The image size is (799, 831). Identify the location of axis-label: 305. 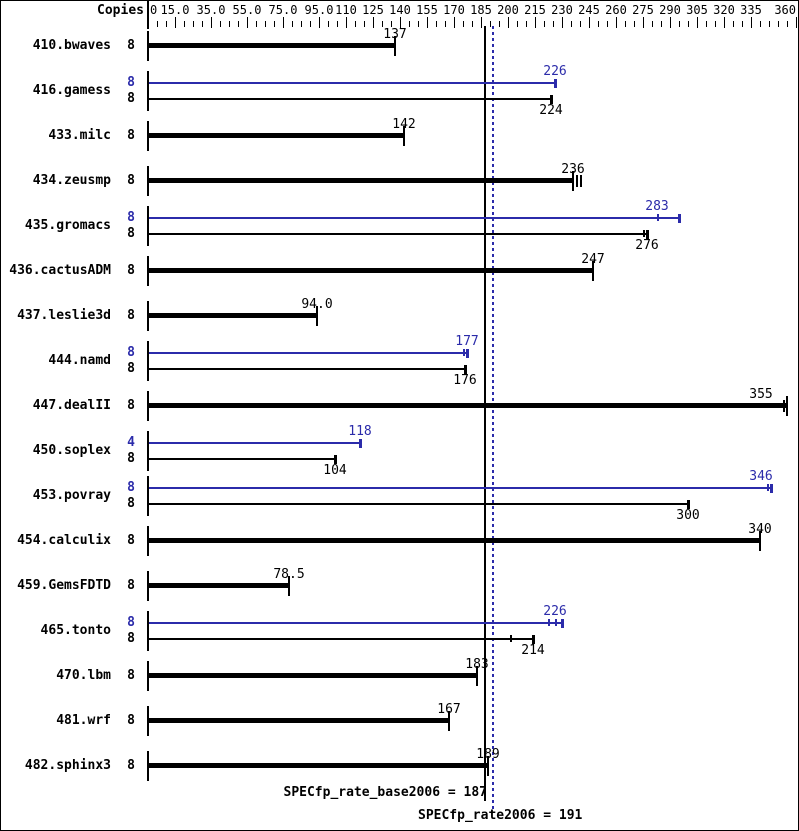
(697, 10).